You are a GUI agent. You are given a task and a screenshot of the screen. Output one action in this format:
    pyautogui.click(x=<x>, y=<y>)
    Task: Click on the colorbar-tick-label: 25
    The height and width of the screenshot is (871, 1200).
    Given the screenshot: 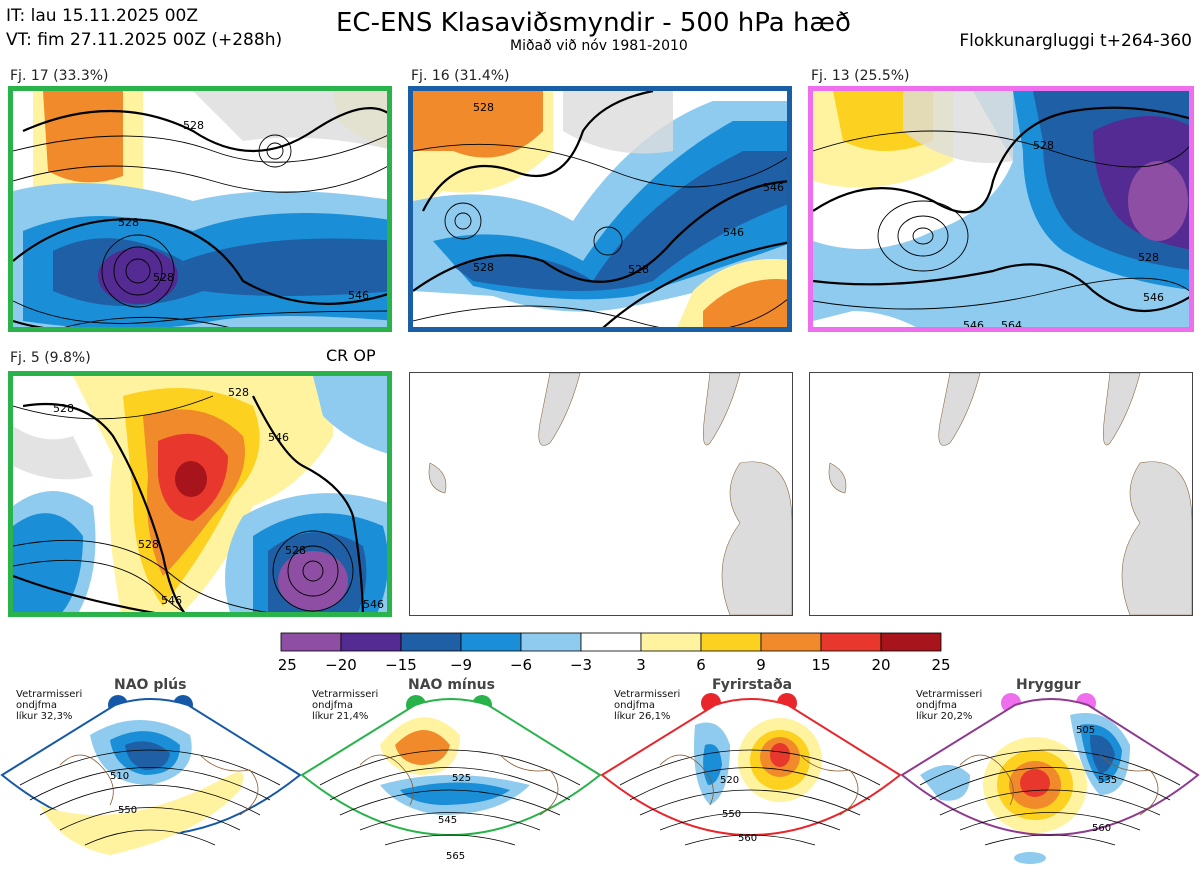 What is the action you would take?
    pyautogui.click(x=940, y=665)
    